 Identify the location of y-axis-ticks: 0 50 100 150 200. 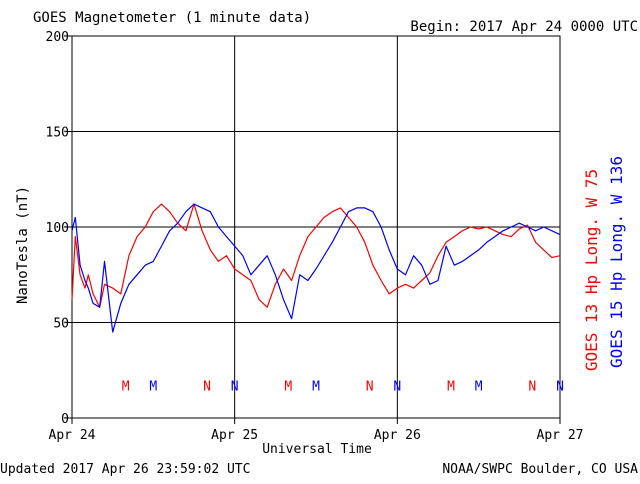
(59, 228).